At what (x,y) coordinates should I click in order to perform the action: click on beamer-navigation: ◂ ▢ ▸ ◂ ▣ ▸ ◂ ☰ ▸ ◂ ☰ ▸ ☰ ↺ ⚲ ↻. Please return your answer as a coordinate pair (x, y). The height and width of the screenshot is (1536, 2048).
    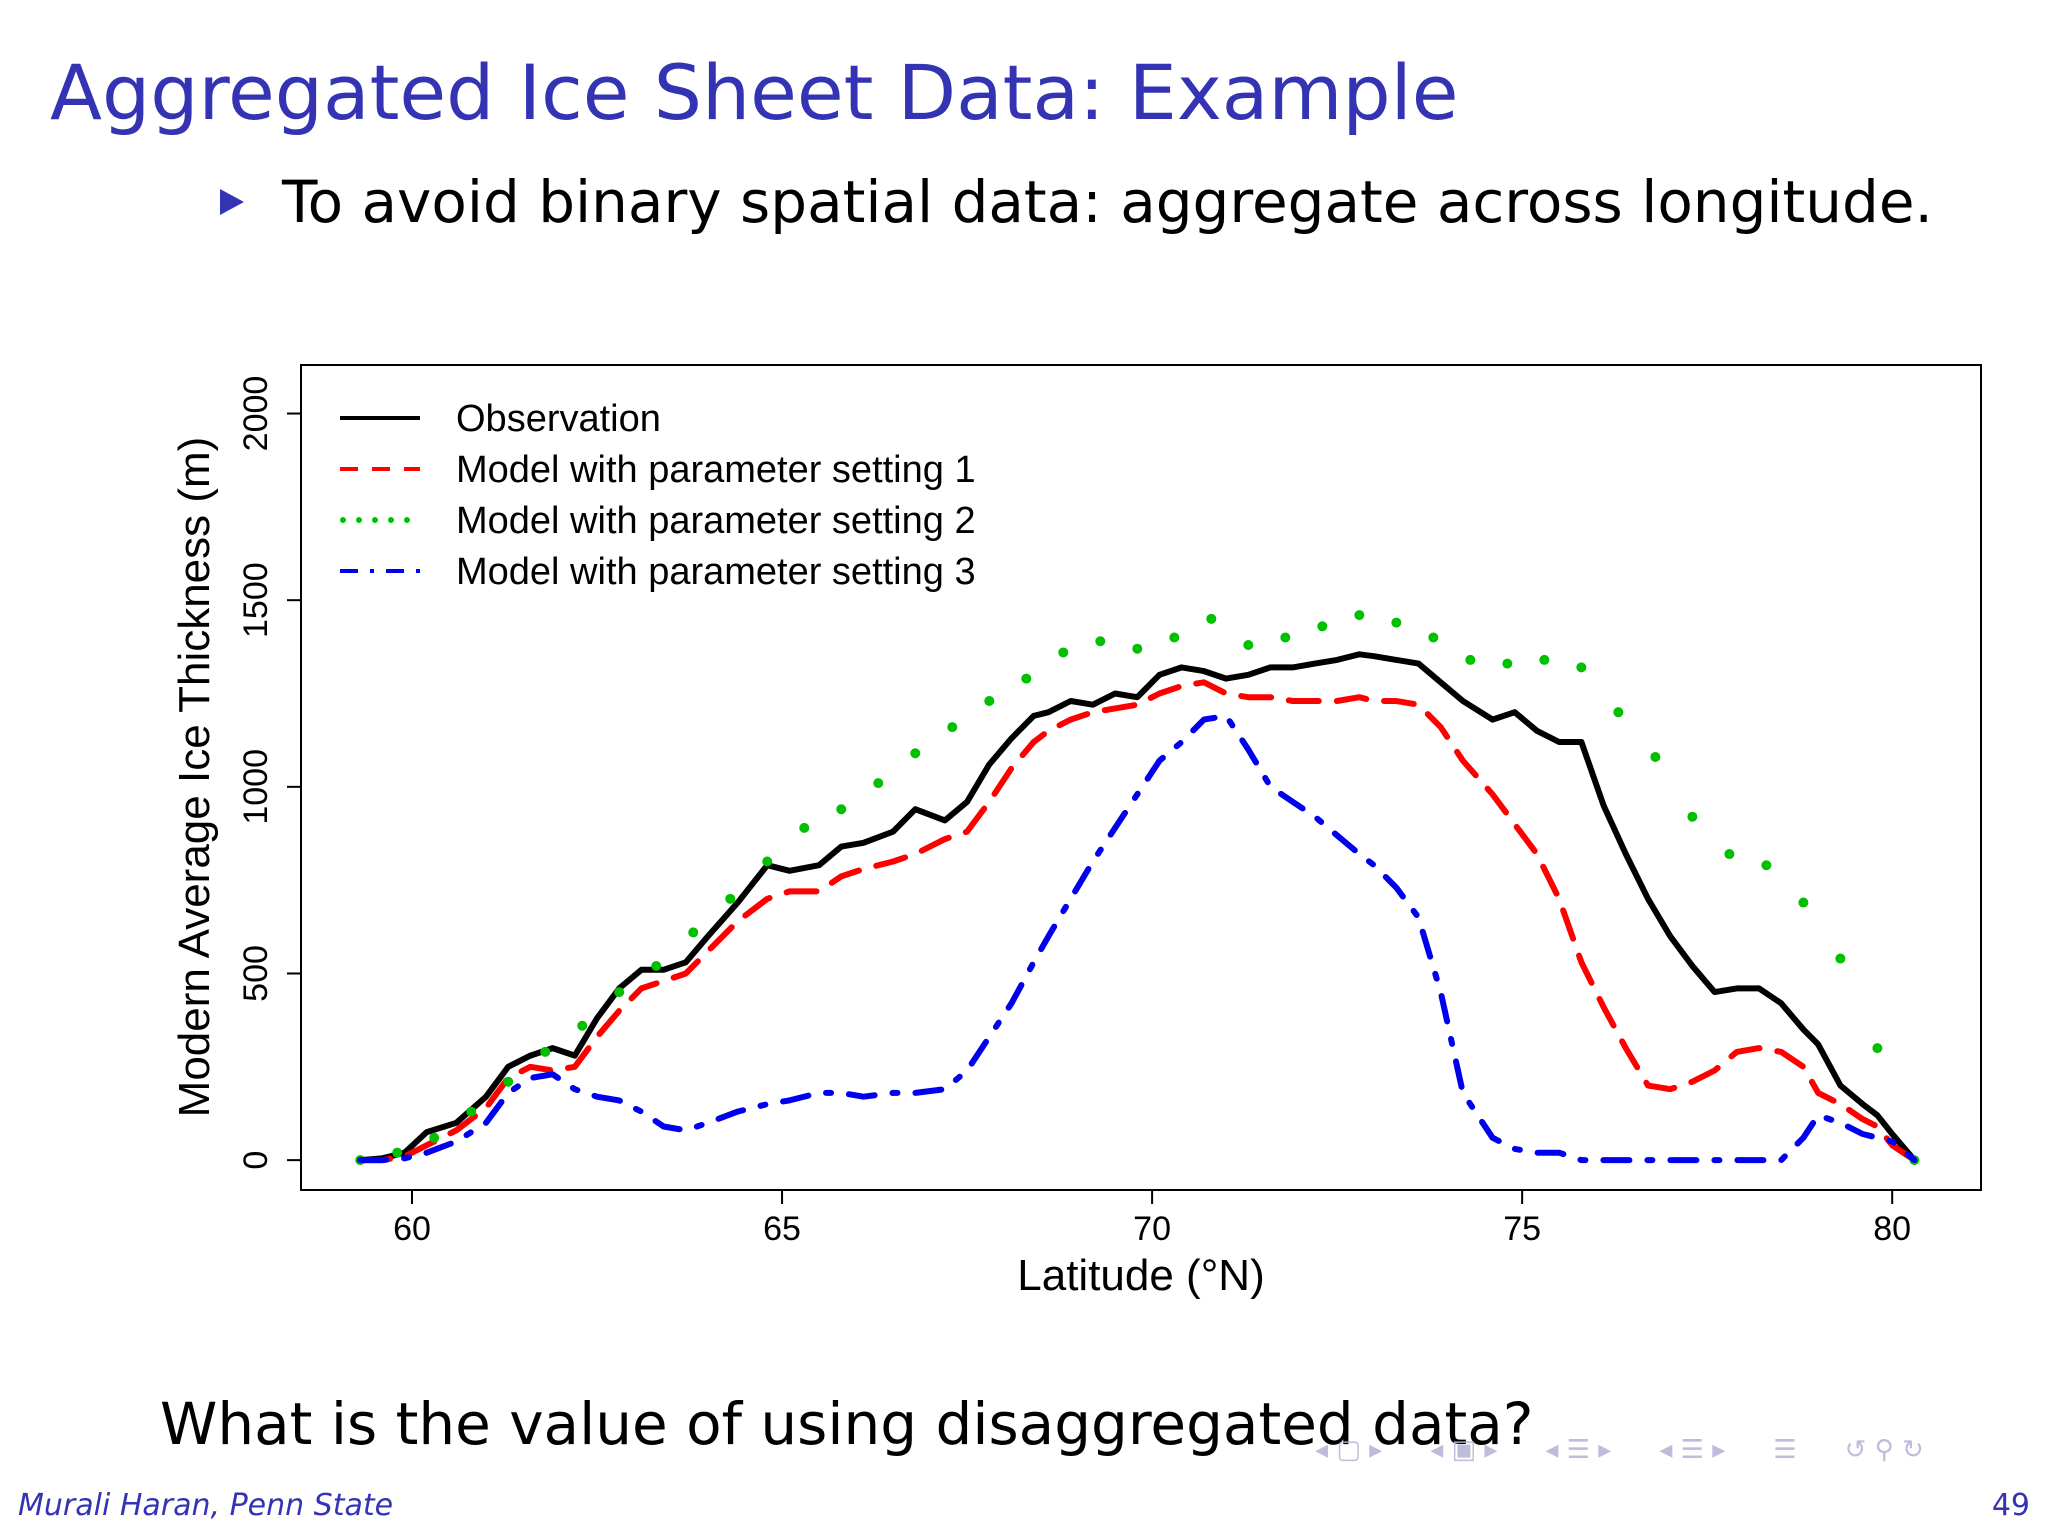
    Looking at the image, I should click on (1675, 1450).